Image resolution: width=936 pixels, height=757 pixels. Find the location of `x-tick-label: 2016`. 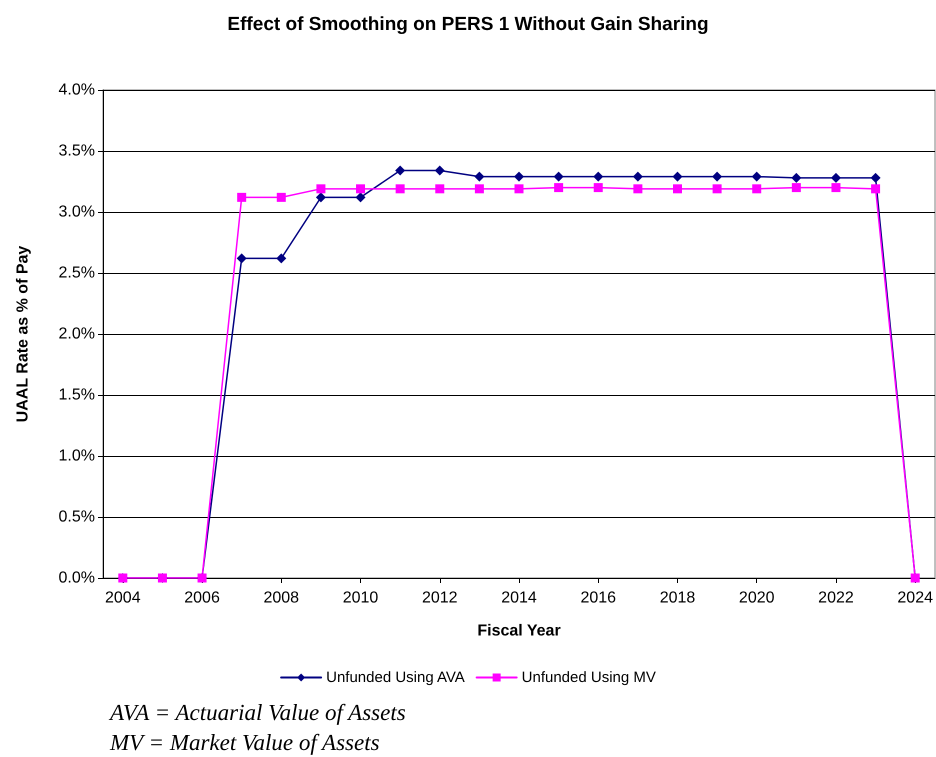

x-tick-label: 2016 is located at coordinates (598, 598).